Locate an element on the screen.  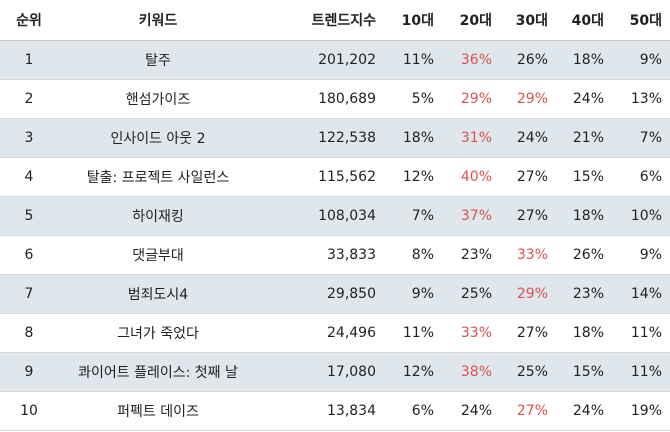
table-row: 10 퍼펙트 데이즈 13,834 6% 24% 27% 24% 19% is located at coordinates (335, 411).